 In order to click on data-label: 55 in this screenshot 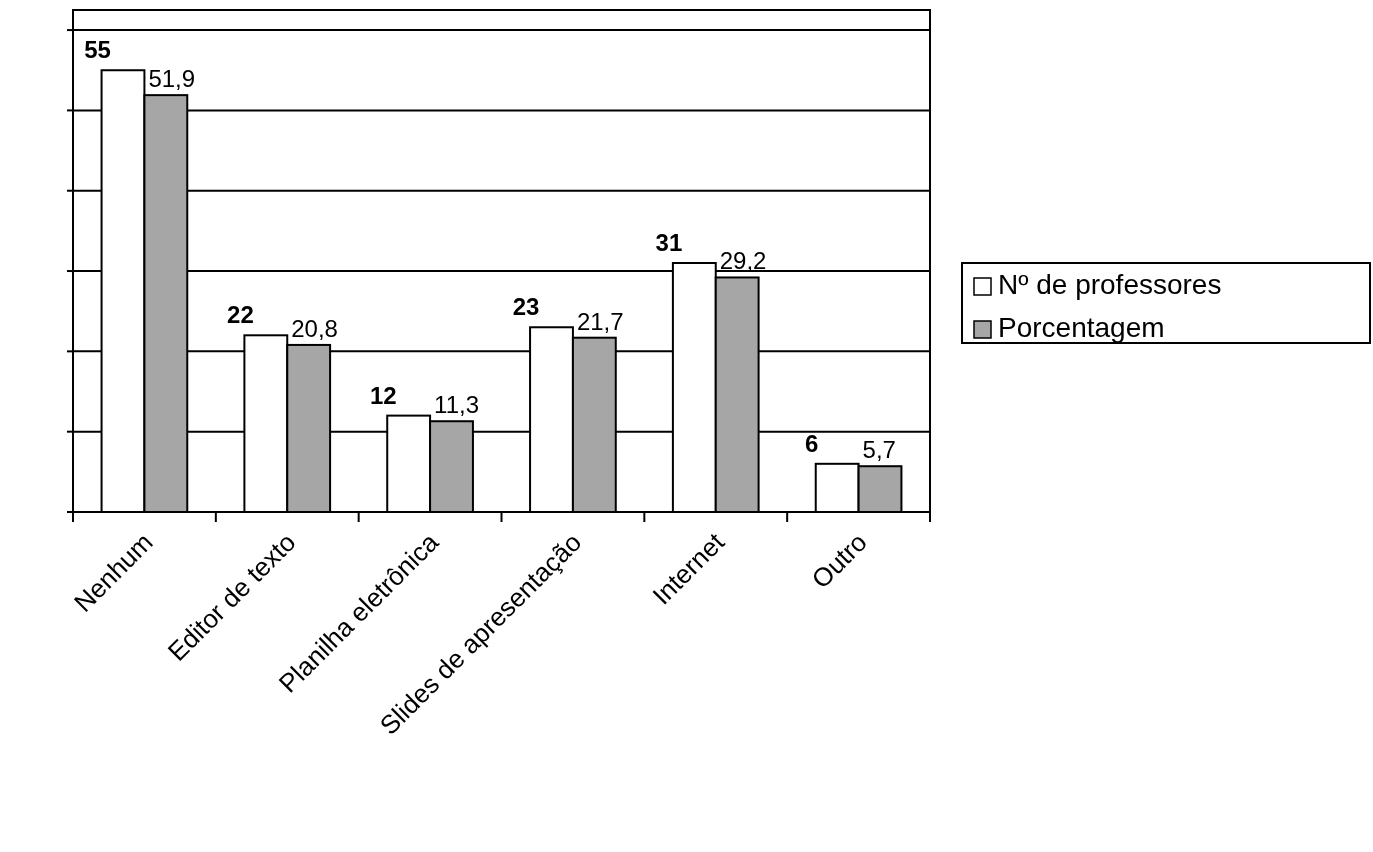, I will do `click(97, 50)`.